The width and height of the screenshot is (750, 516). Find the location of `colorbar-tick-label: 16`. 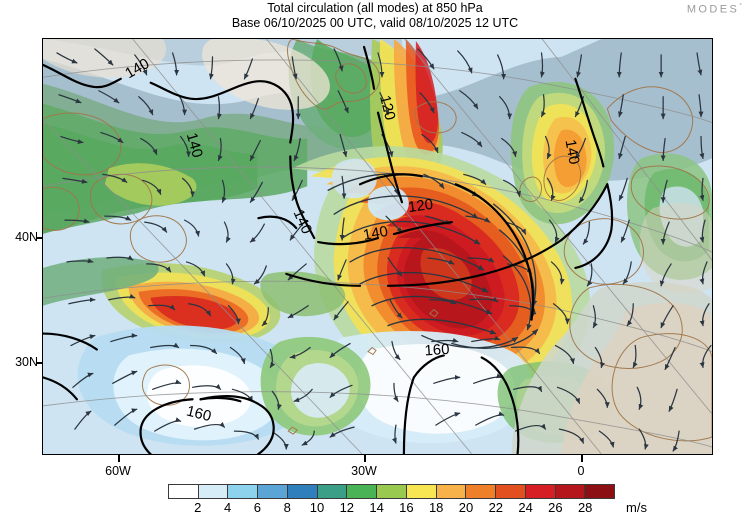

colorbar-tick-label: 16 is located at coordinates (406, 507).